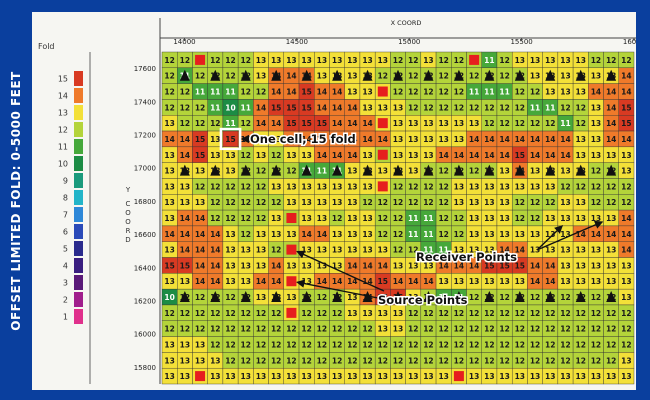  What do you see at coordinates (521, 42) in the screenshot?
I see `x-tick-15500: 15500` at bounding box center [521, 42].